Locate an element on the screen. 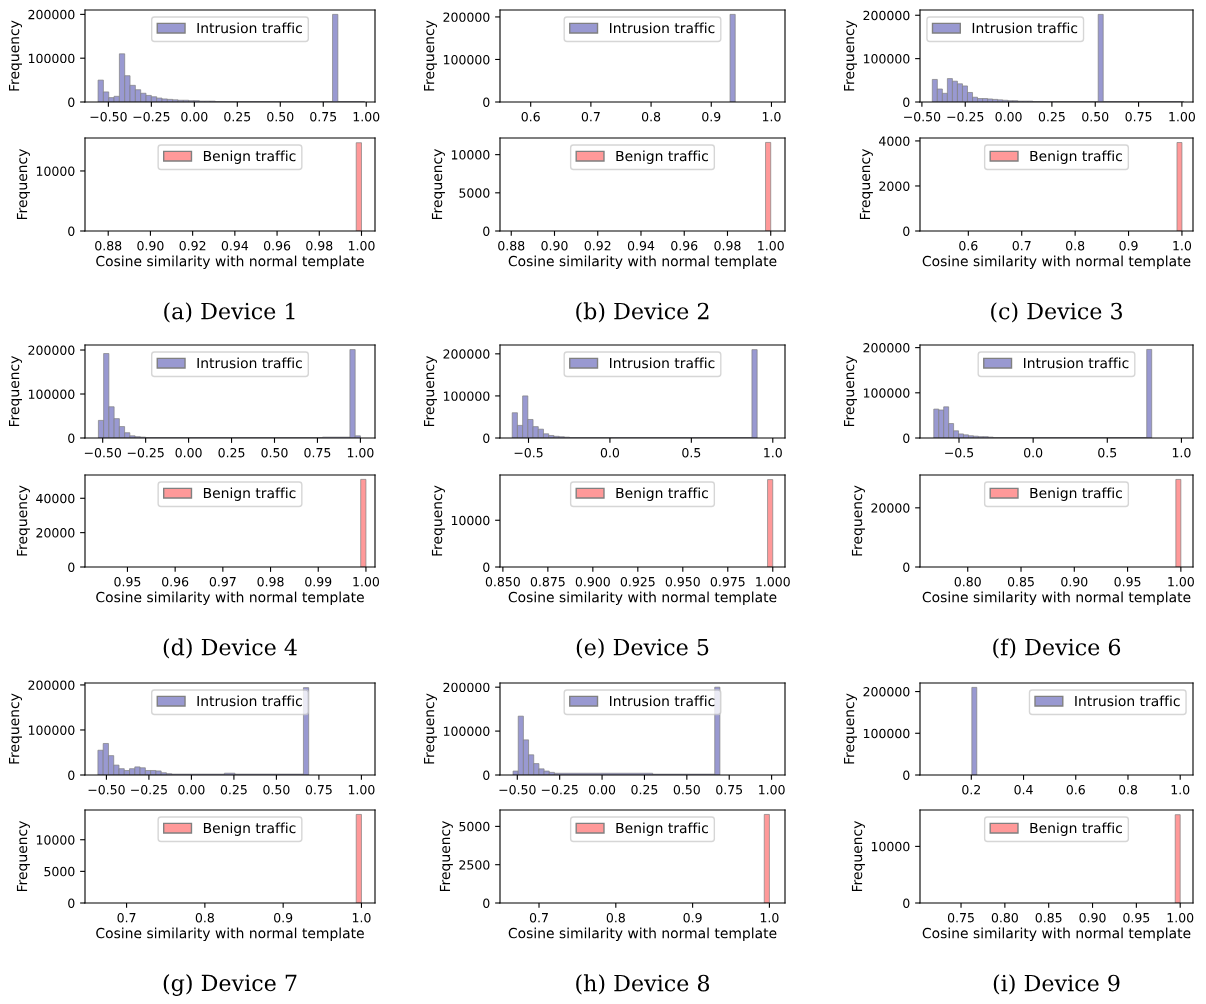 The image size is (1206, 1004). text: (f) Device 6 is located at coordinates (1057, 648).